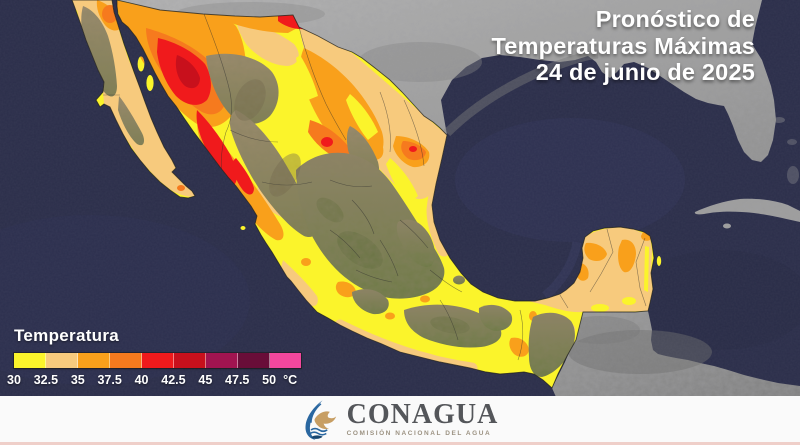 This screenshot has width=800, height=445. Describe the element at coordinates (109, 380) in the screenshot. I see `legend-tick: 37.5` at that location.